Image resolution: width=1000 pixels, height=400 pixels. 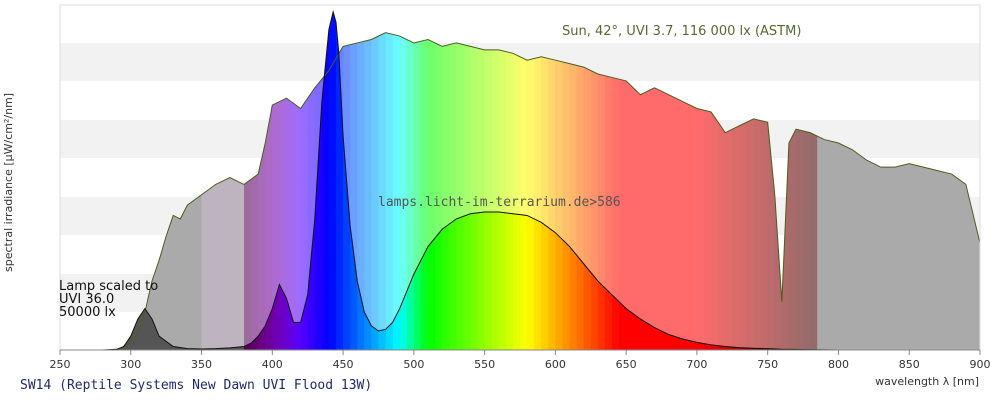 I want to click on x-tick-label: 550, so click(x=484, y=364).